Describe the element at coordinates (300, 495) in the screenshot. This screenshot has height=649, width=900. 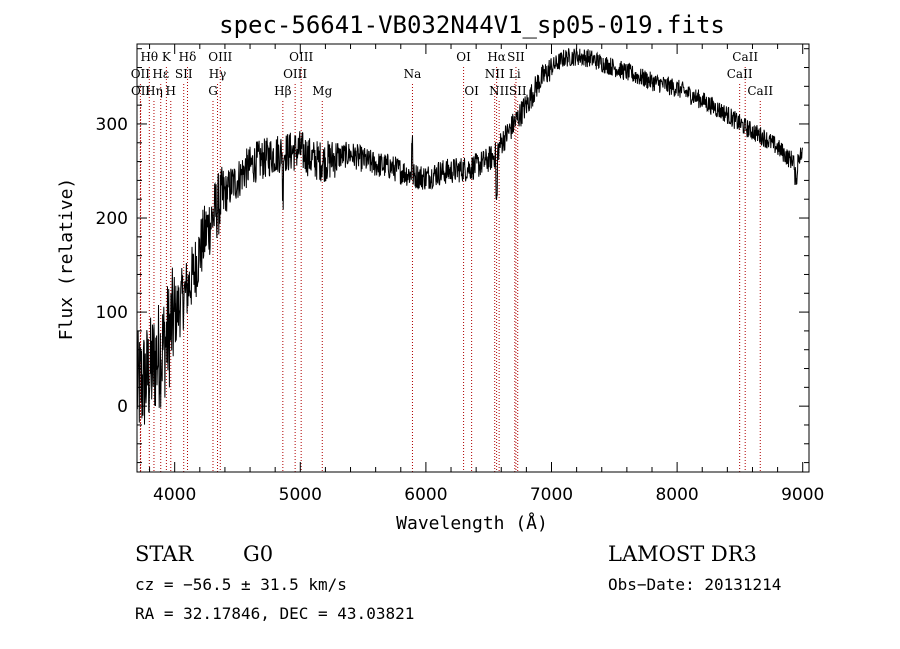
I see `x-tick-label: 5000` at that location.